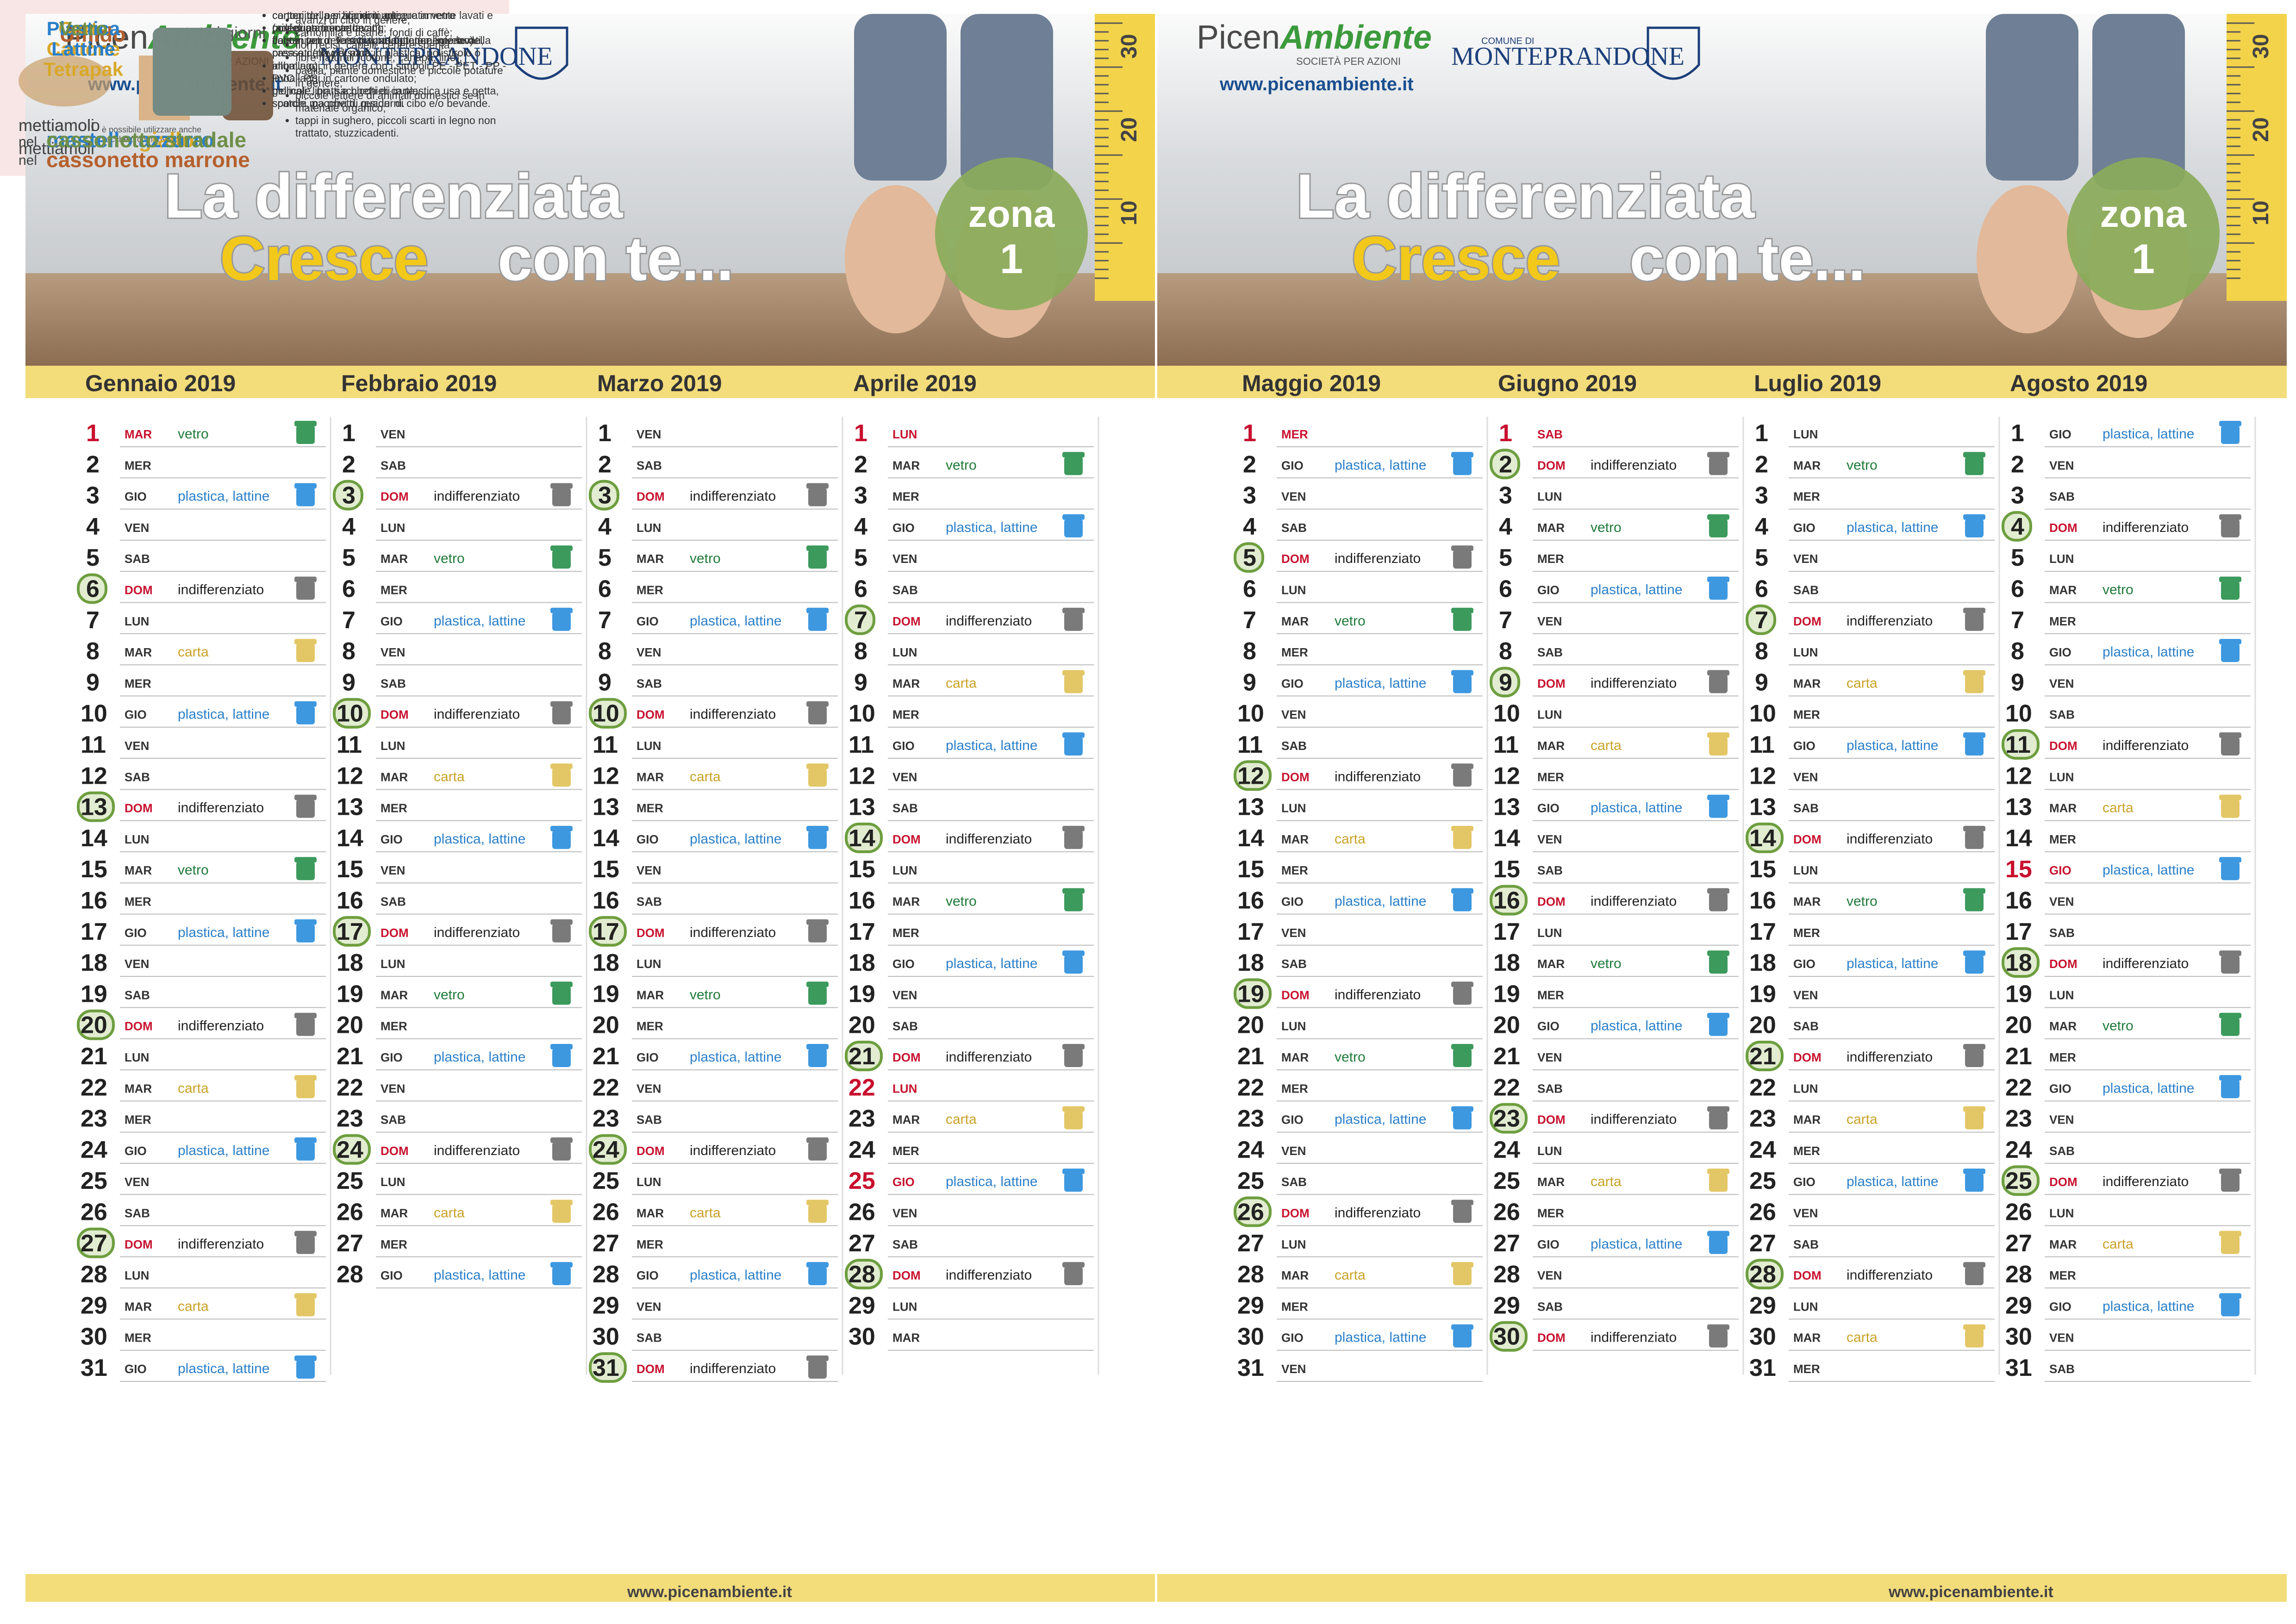 This screenshot has width=2296, height=1624. I want to click on legend-item: giornali, libri, sacchetti di carta;, so click(390, 91).